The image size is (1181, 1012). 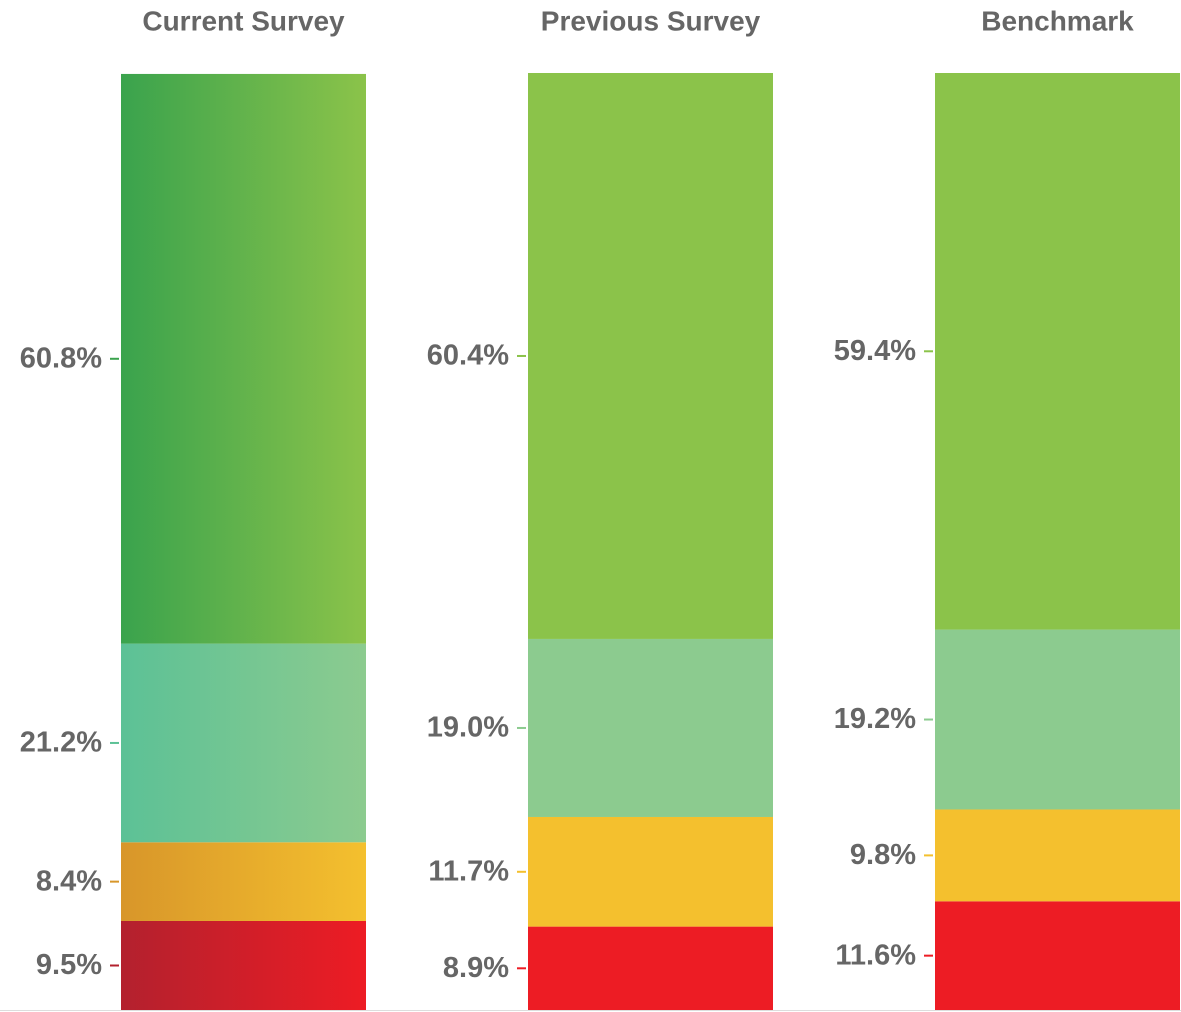 I want to click on value-label: 11.6%, so click(x=875, y=955).